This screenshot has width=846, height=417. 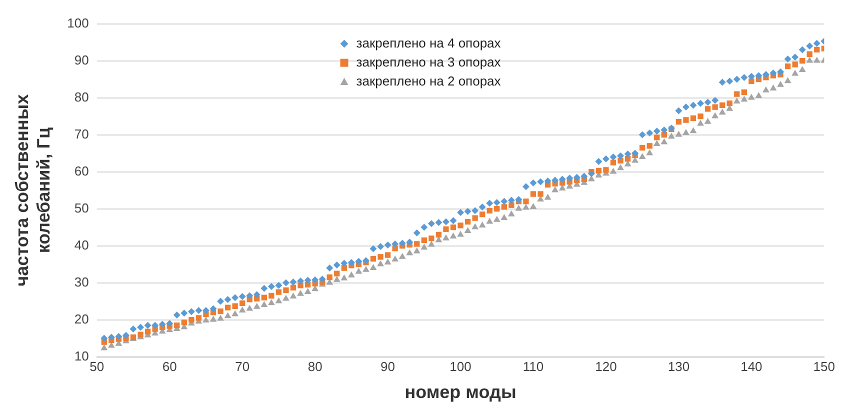 What do you see at coordinates (751, 366) in the screenshot?
I see `x-tick-label: 140` at bounding box center [751, 366].